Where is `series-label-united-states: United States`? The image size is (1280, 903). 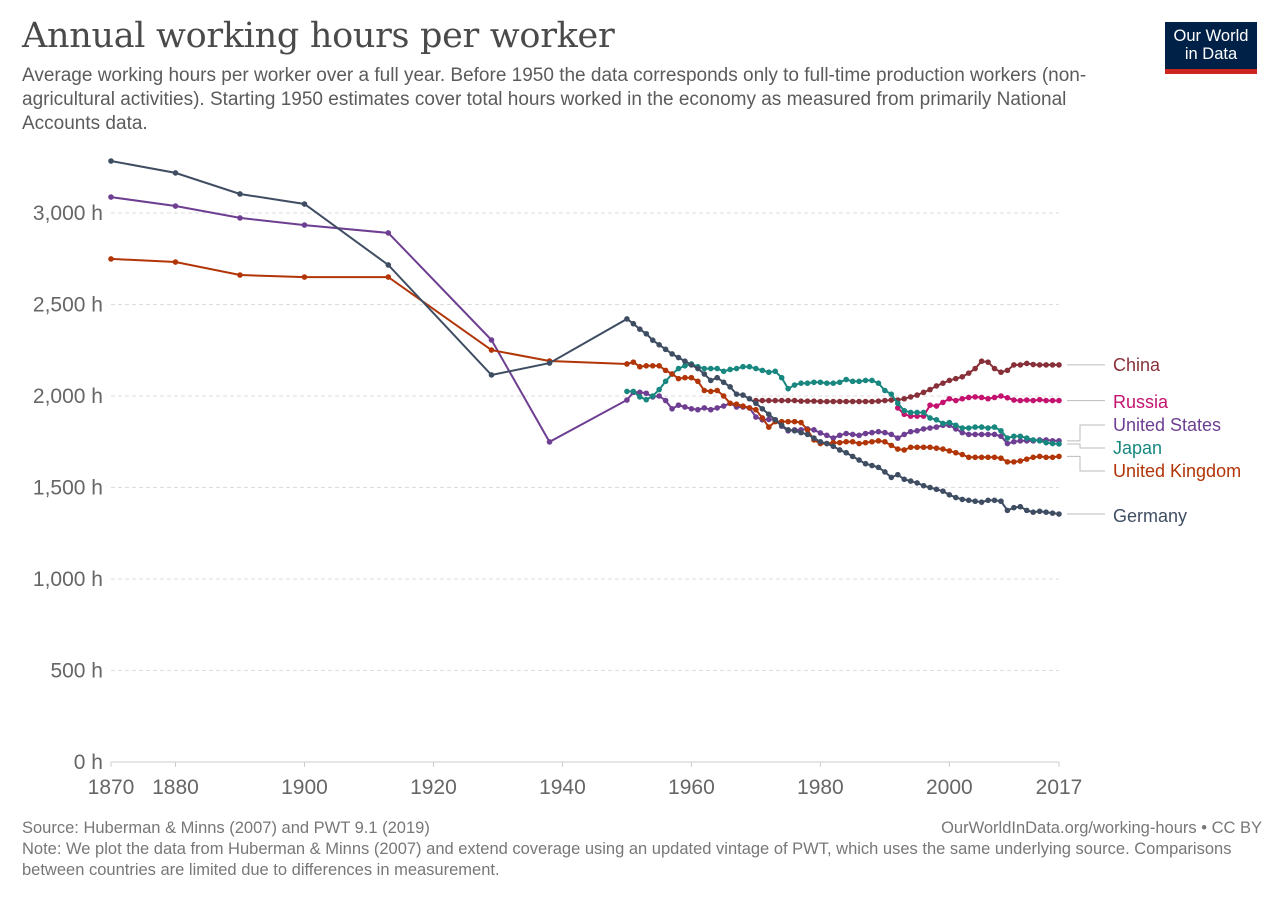 series-label-united-states: United States is located at coordinates (1167, 425).